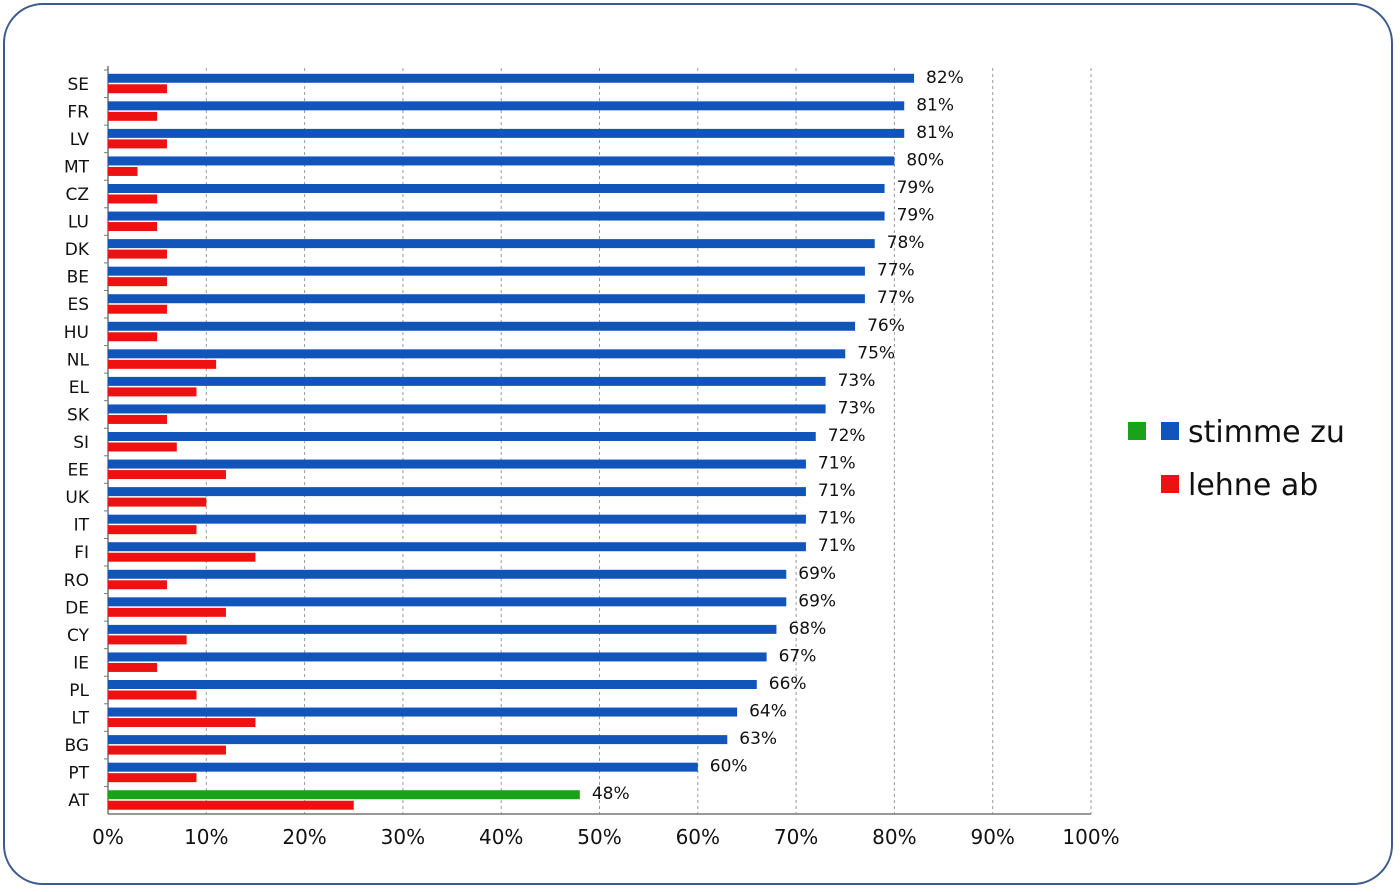  Describe the element at coordinates (611, 794) in the screenshot. I see `data-label: 48%` at that location.